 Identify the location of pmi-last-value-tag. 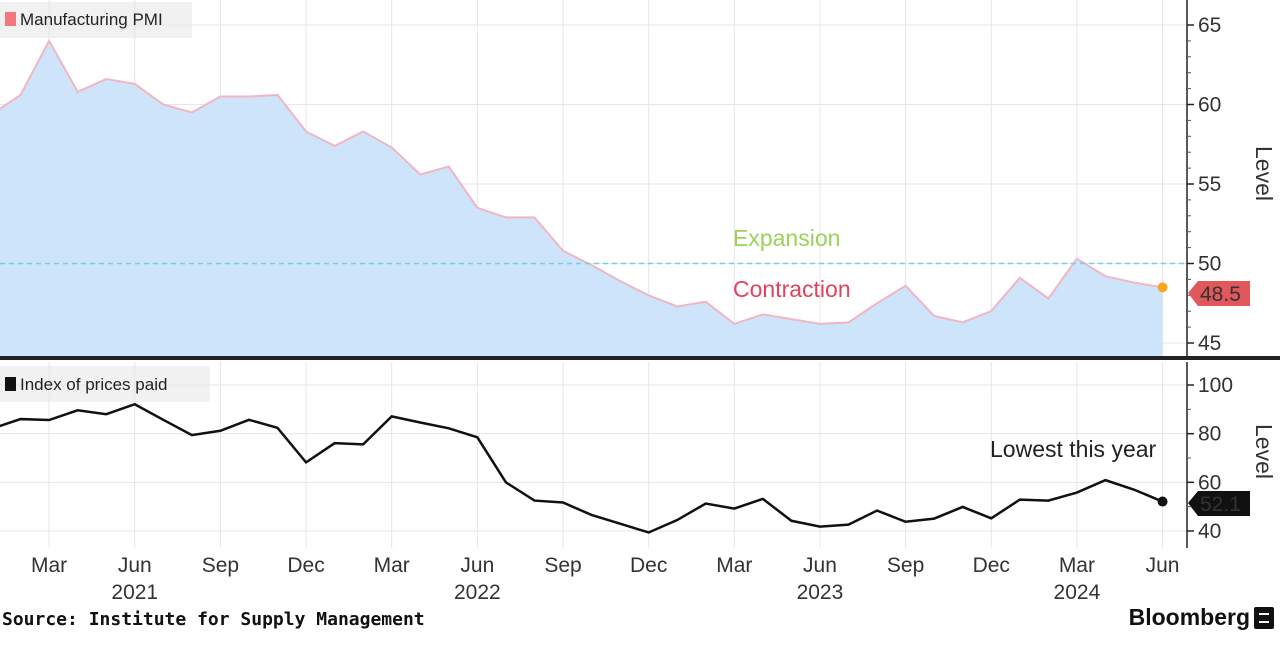
(1219, 293).